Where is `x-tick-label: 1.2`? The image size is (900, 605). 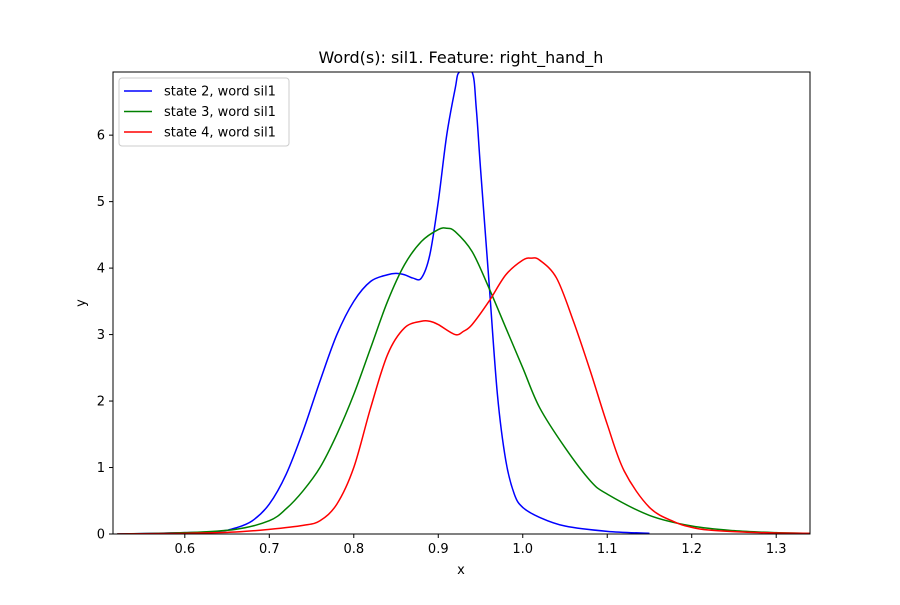 x-tick-label: 1.2 is located at coordinates (691, 549).